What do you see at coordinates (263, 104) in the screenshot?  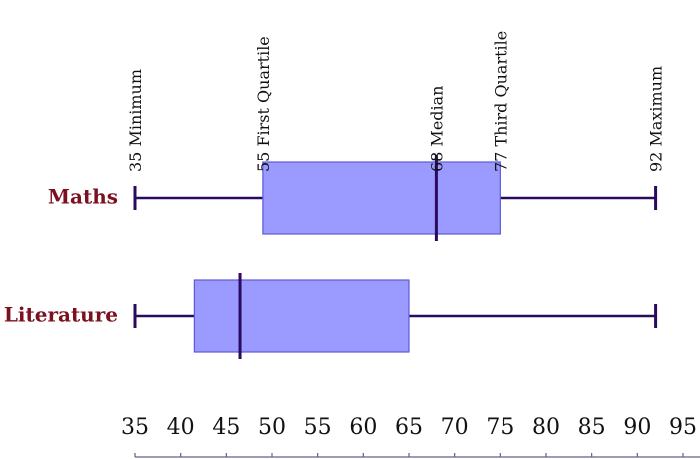 I see `annotation-label: 55 First Quartile` at bounding box center [263, 104].